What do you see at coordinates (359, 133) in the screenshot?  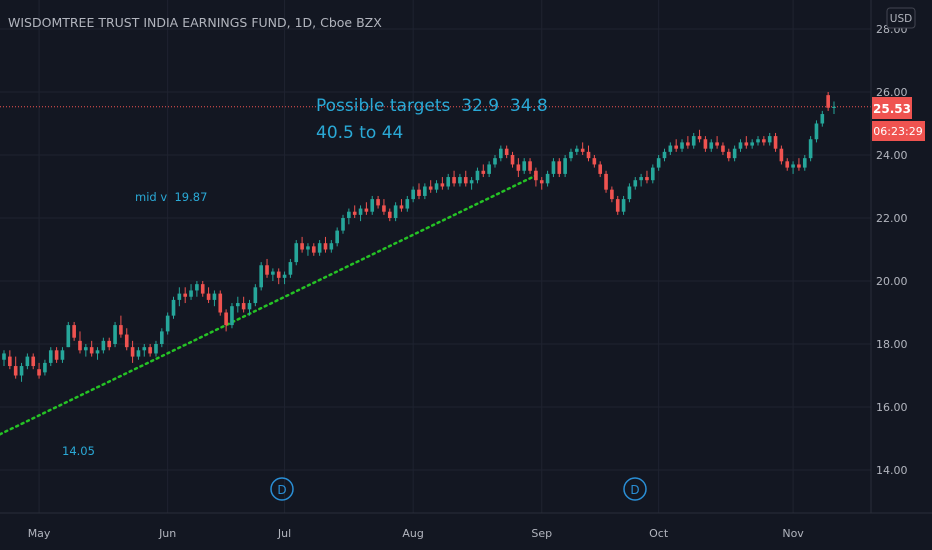 I see `targets-annotation-line2: 40.5 to 44` at bounding box center [359, 133].